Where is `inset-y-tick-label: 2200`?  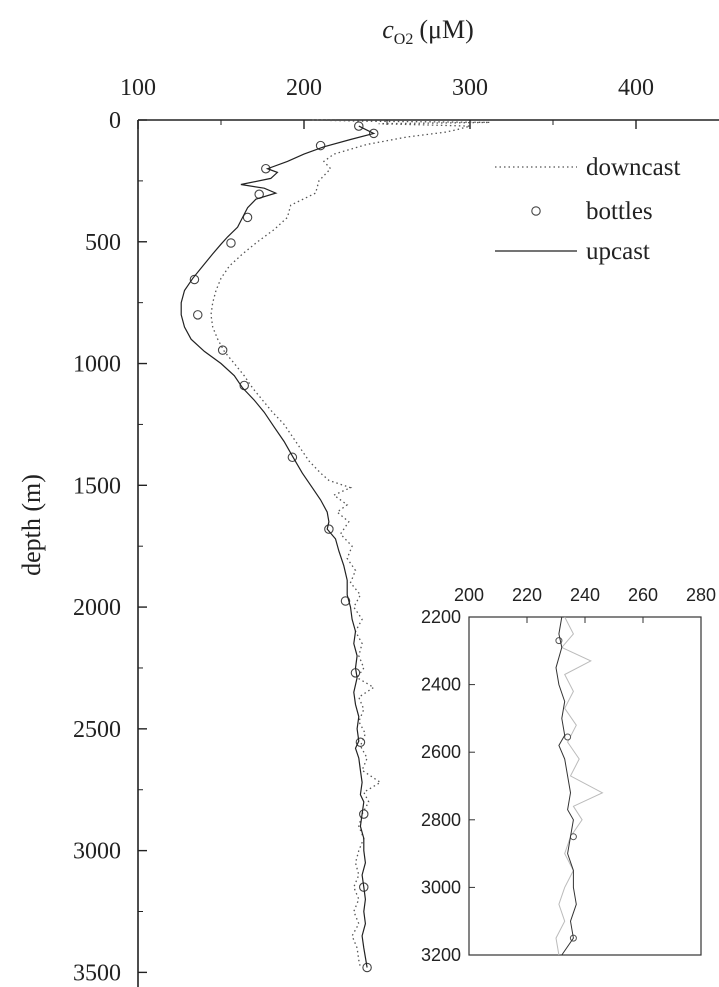
inset-y-tick-label: 2200 is located at coordinates (441, 617).